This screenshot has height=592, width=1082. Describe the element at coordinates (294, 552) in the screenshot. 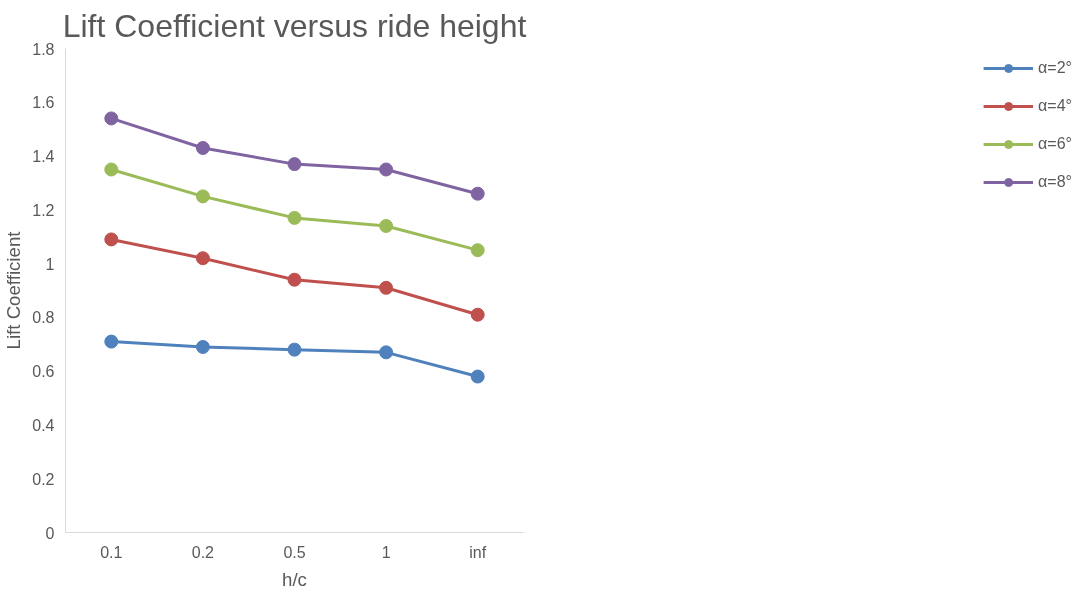

I see `x-tick-label: 0.5` at that location.